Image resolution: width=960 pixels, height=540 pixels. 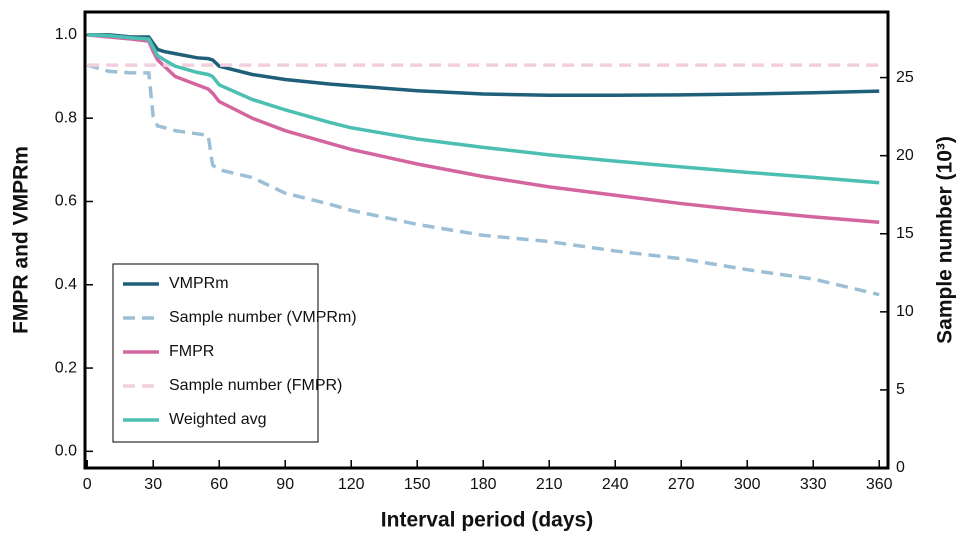 What do you see at coordinates (905, 77) in the screenshot?
I see `y2-tick-label: 25` at bounding box center [905, 77].